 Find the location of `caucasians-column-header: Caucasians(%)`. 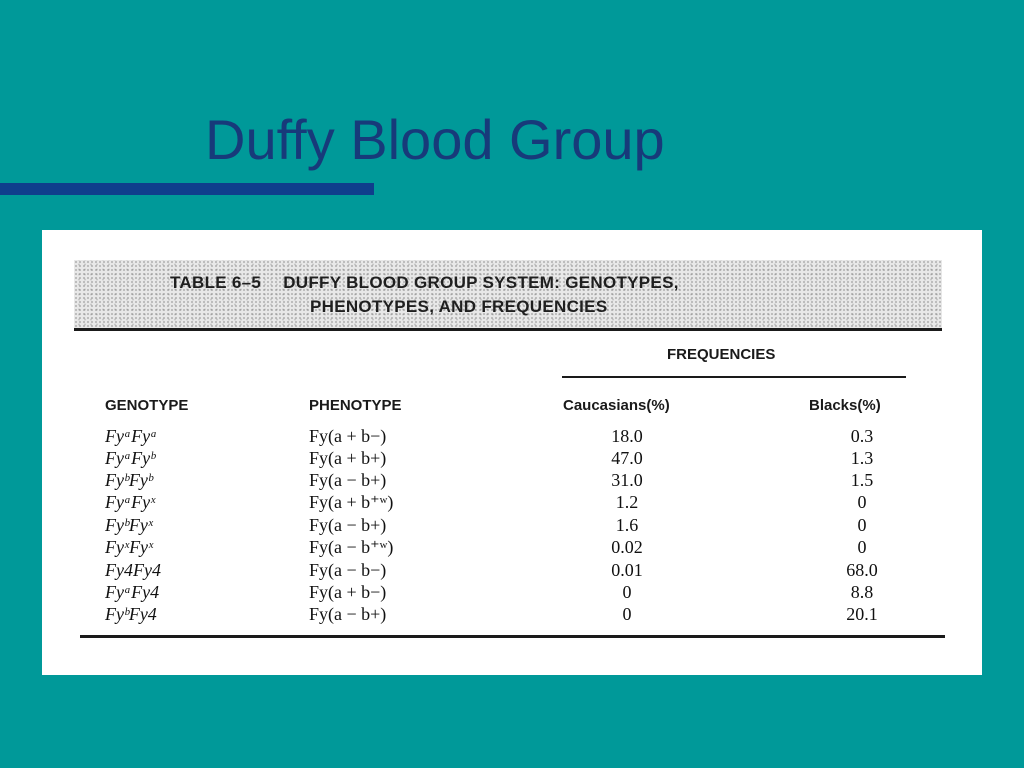

caucasians-column-header: Caucasians(%) is located at coordinates (616, 405).